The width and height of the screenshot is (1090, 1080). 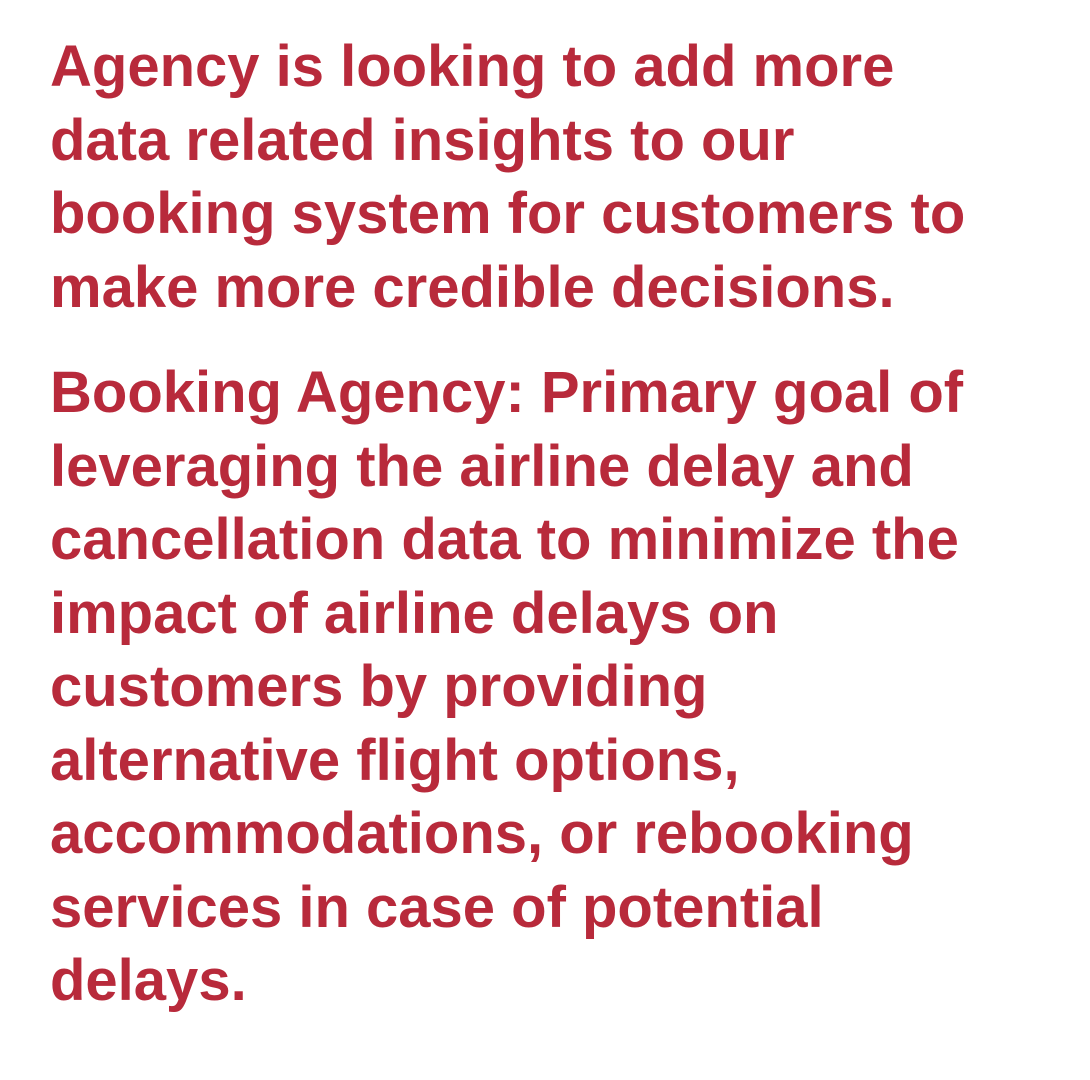 What do you see at coordinates (472, 66) in the screenshot?
I see `text-line: Agency is looking to add more` at bounding box center [472, 66].